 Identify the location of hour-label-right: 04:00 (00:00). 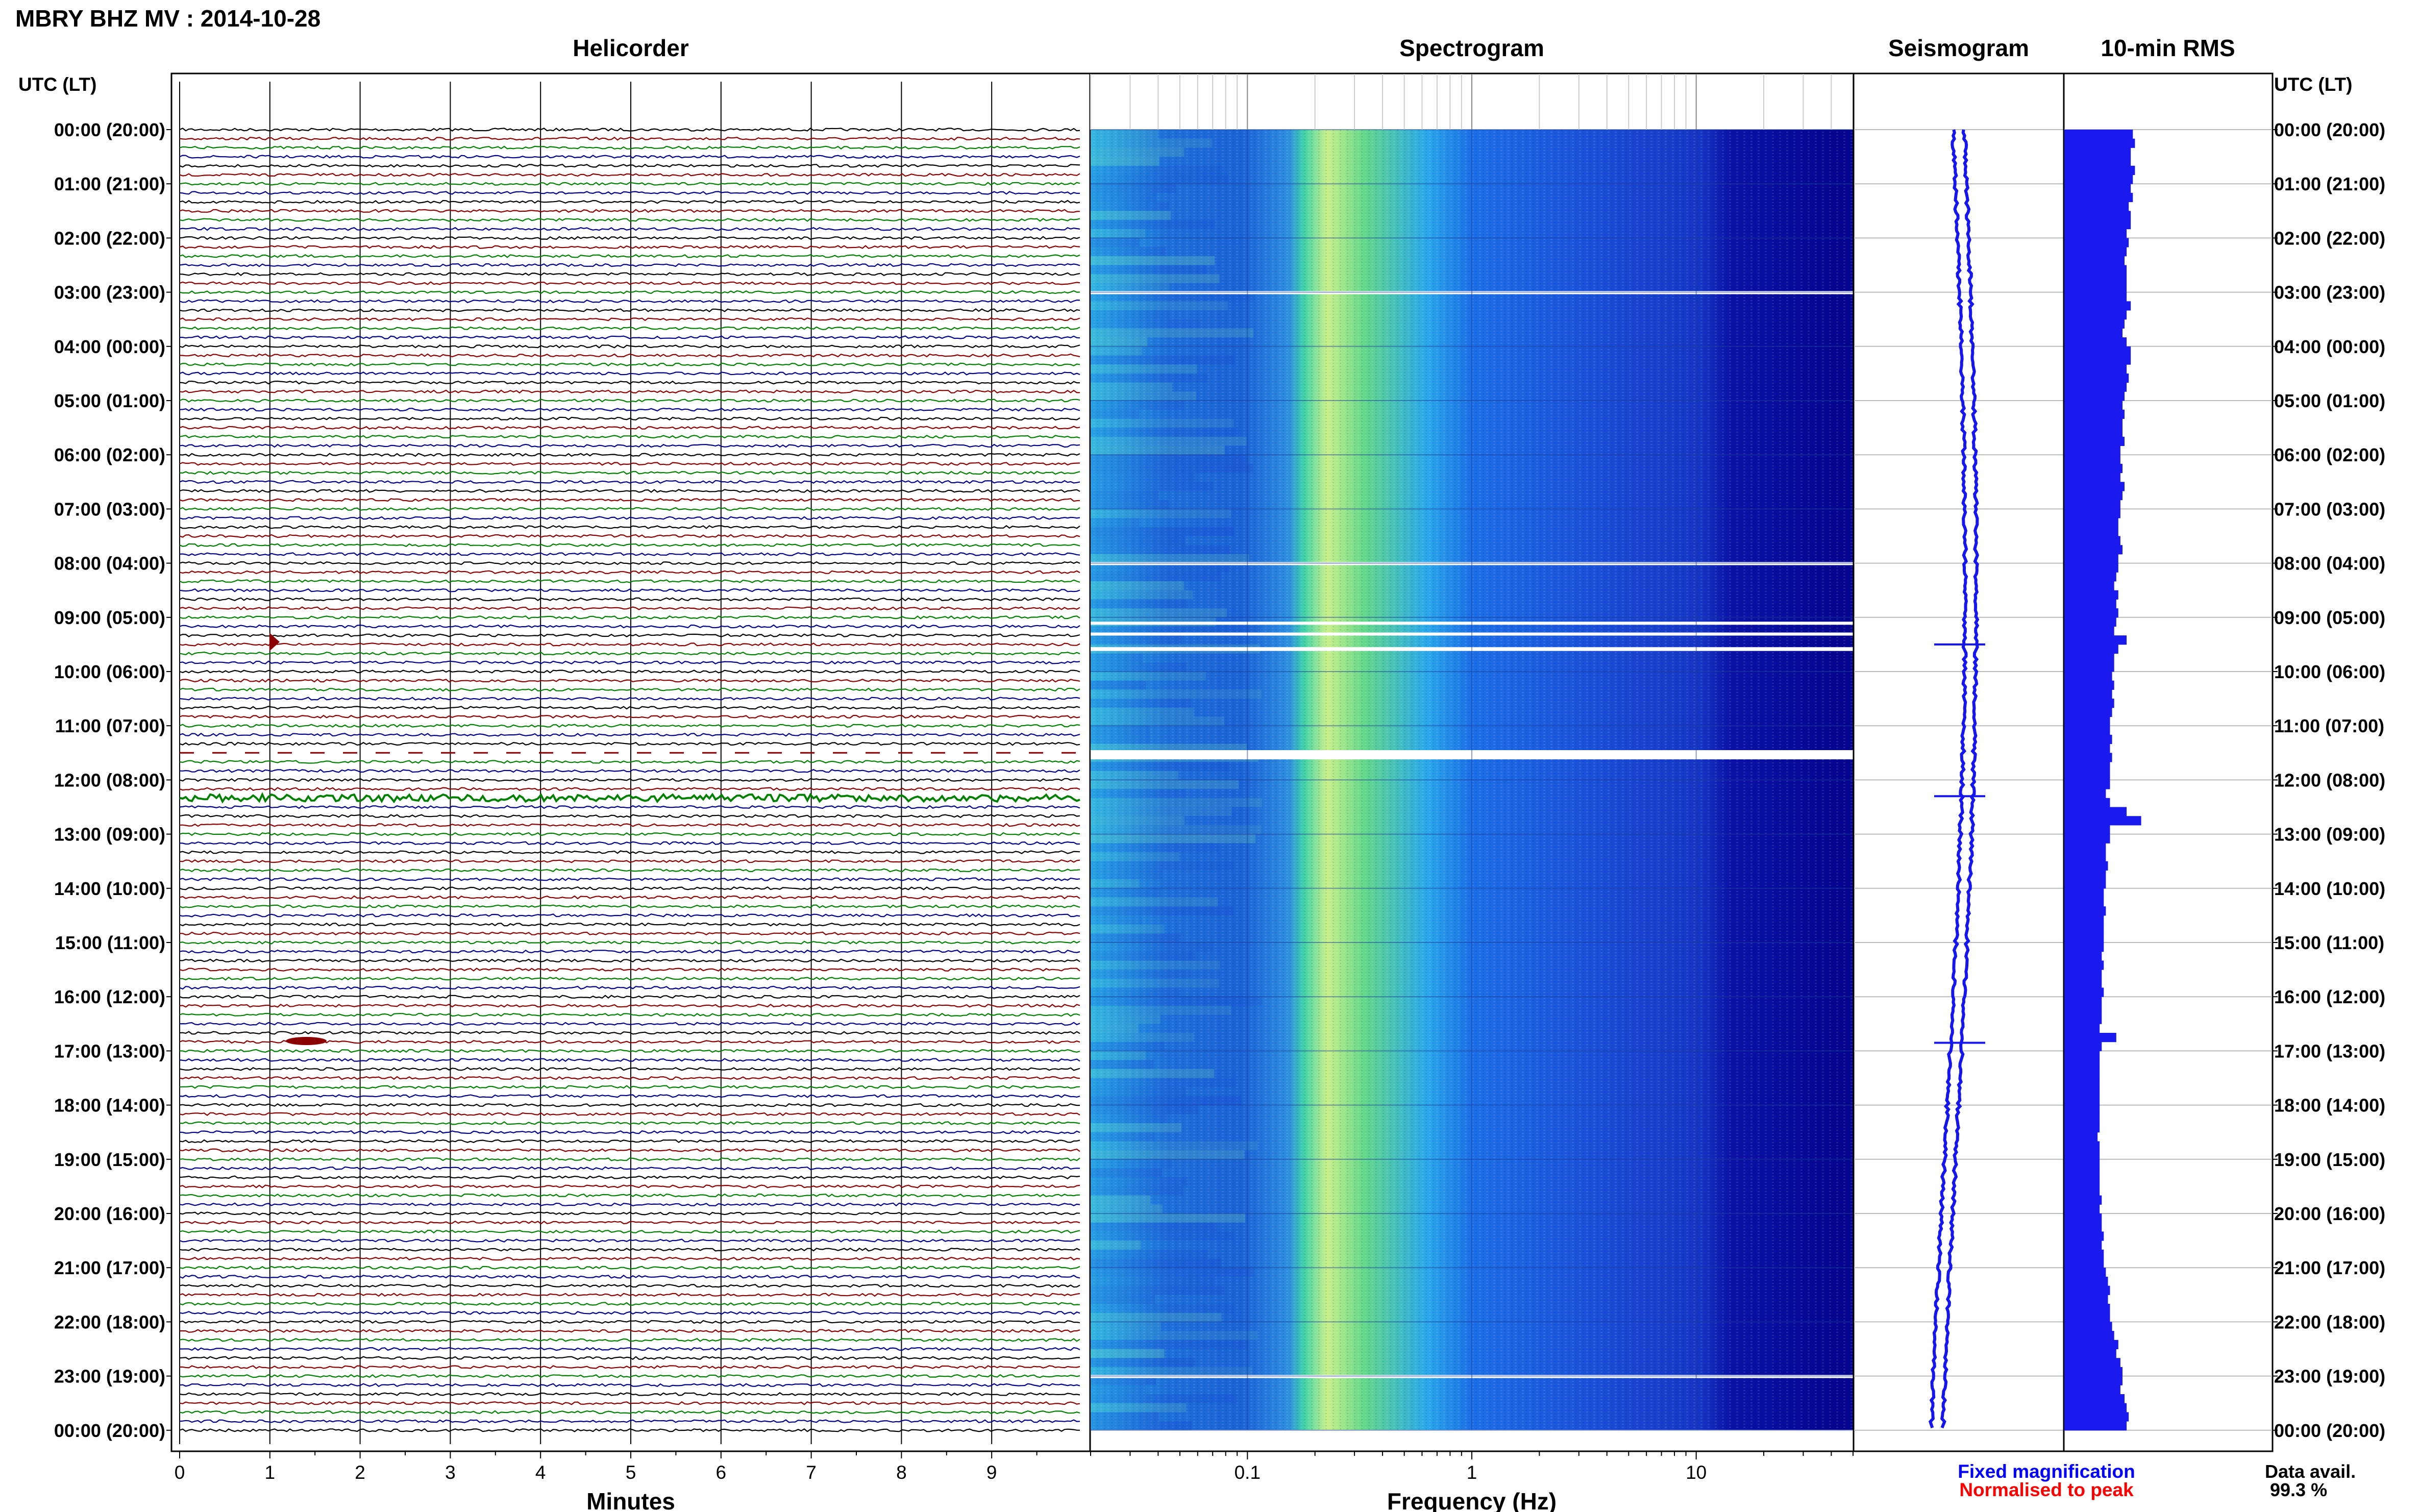
(2329, 346).